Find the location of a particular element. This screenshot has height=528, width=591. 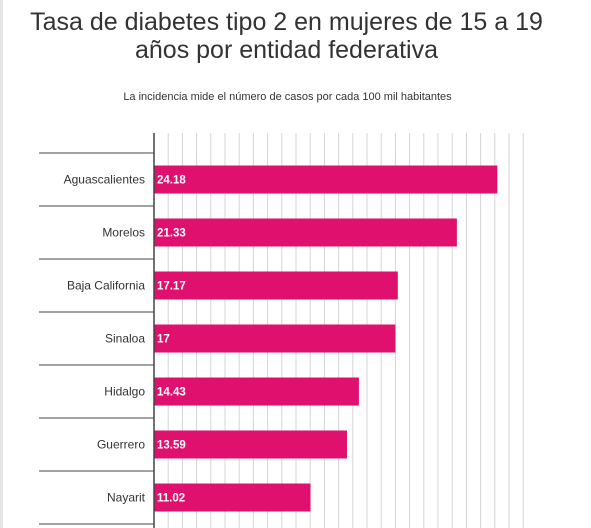

value-label: 21.33 is located at coordinates (171, 234).